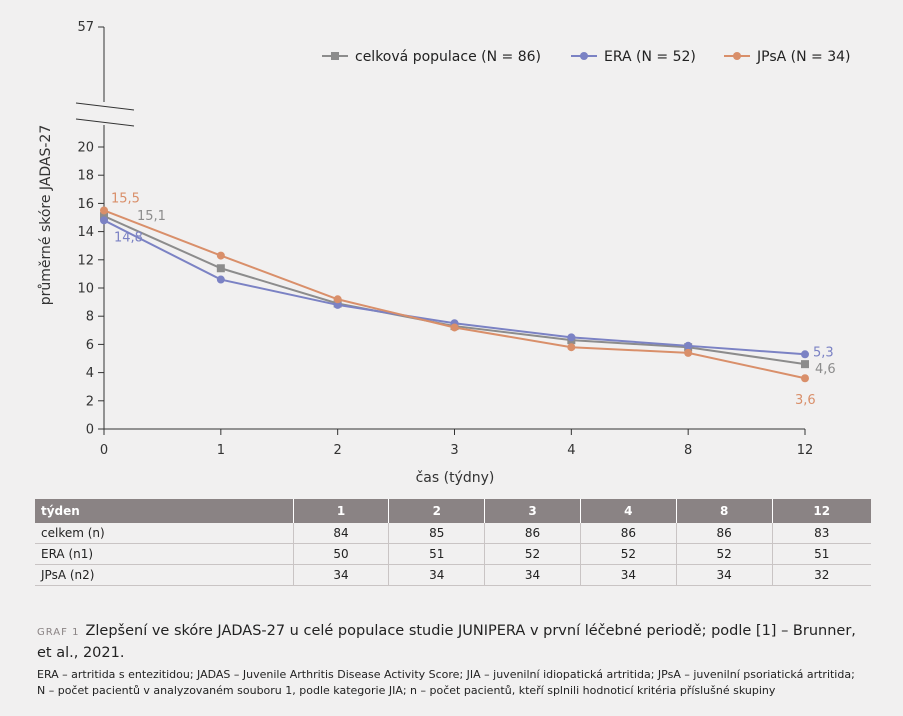 Image resolution: width=903 pixels, height=716 pixels. What do you see at coordinates (338, 450) in the screenshot?
I see `x-tick-label: 2` at bounding box center [338, 450].